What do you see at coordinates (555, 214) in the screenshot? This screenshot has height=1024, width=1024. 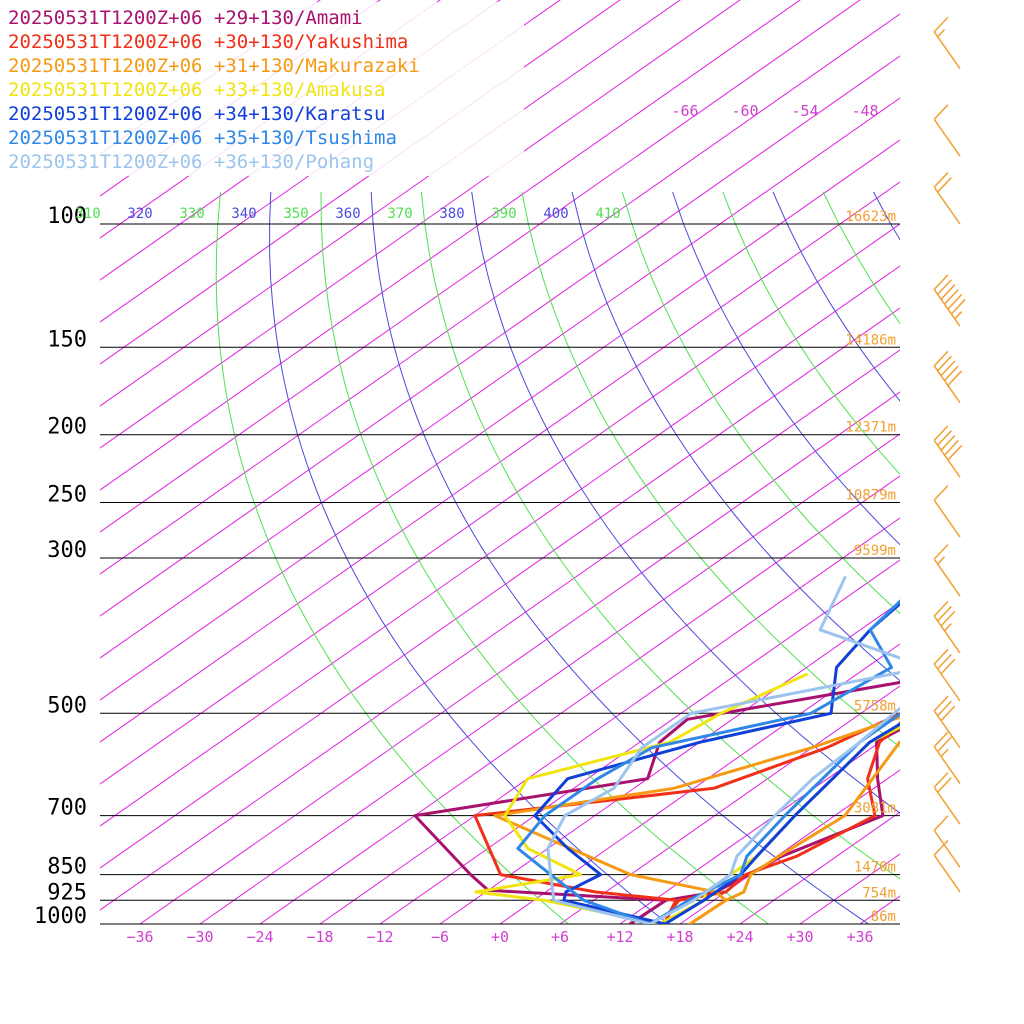 I see `theta-label: 400` at bounding box center [555, 214].